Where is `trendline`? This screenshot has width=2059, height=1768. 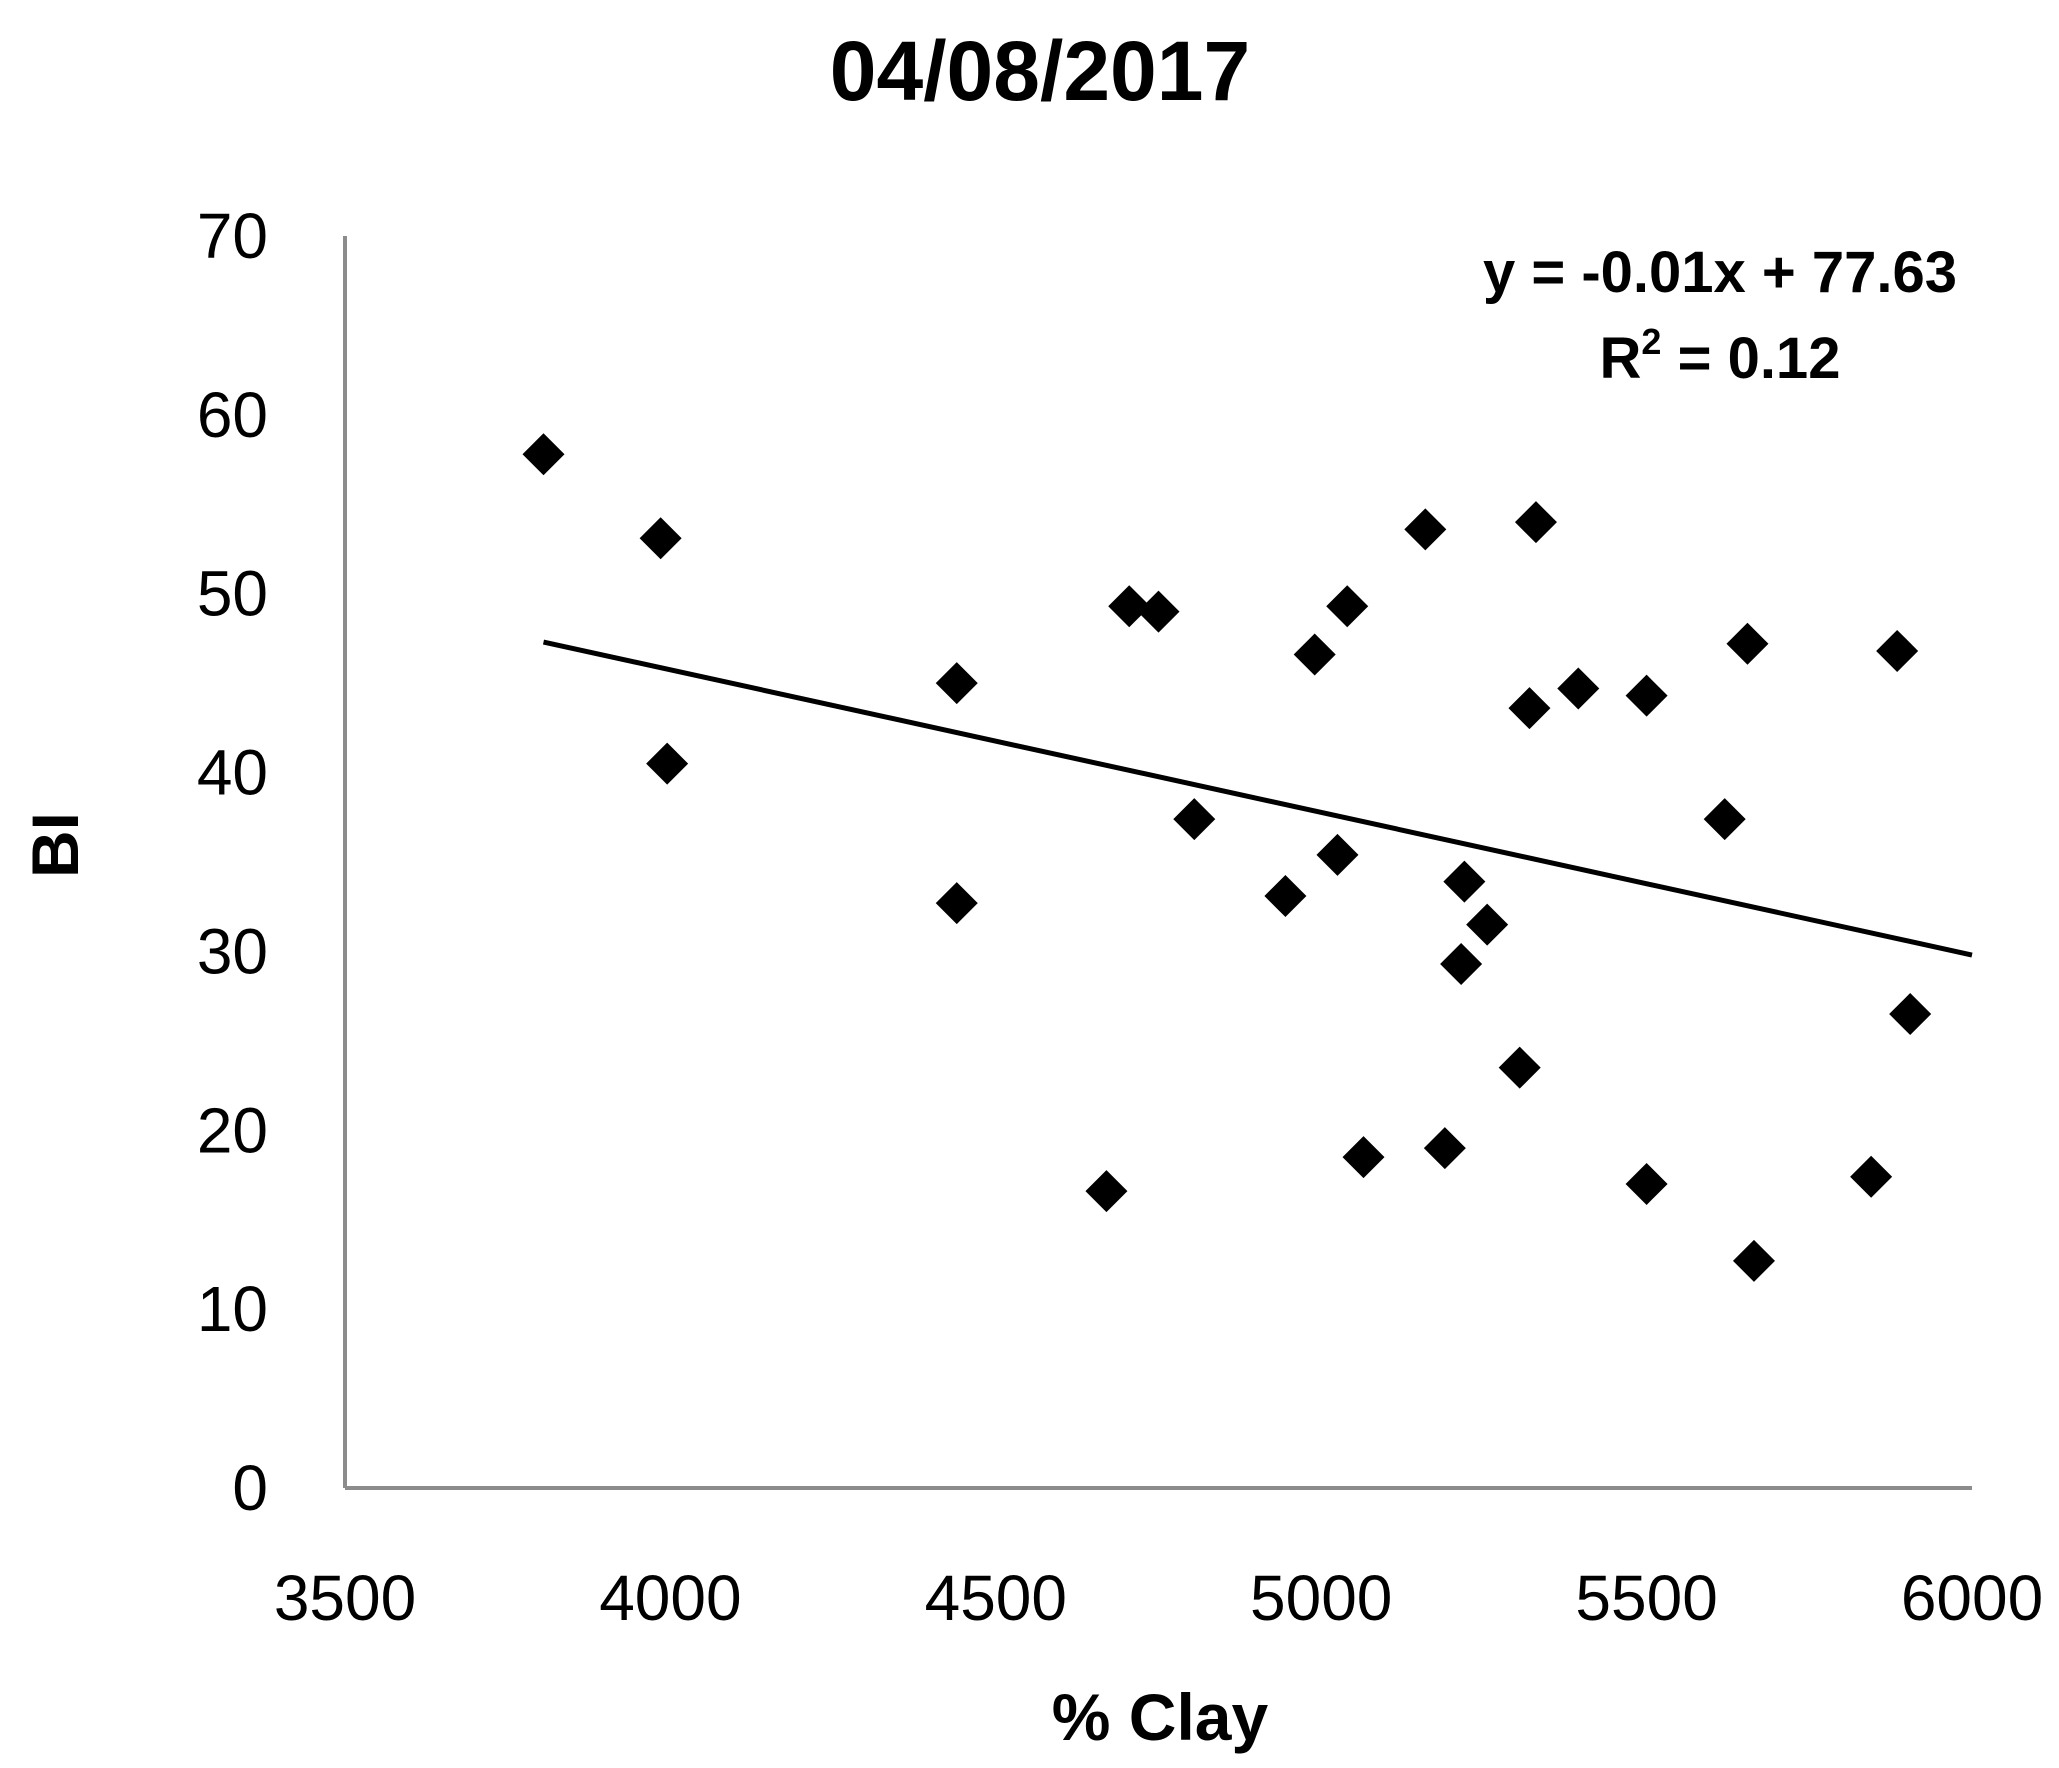
trendline is located at coordinates (1257, 798).